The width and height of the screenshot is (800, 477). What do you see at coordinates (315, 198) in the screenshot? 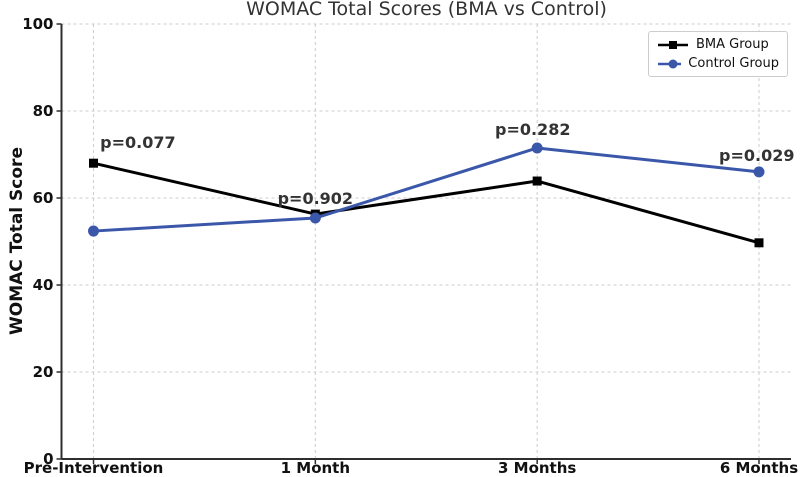
I see `annotation-p-0-902: p=0.902` at bounding box center [315, 198].